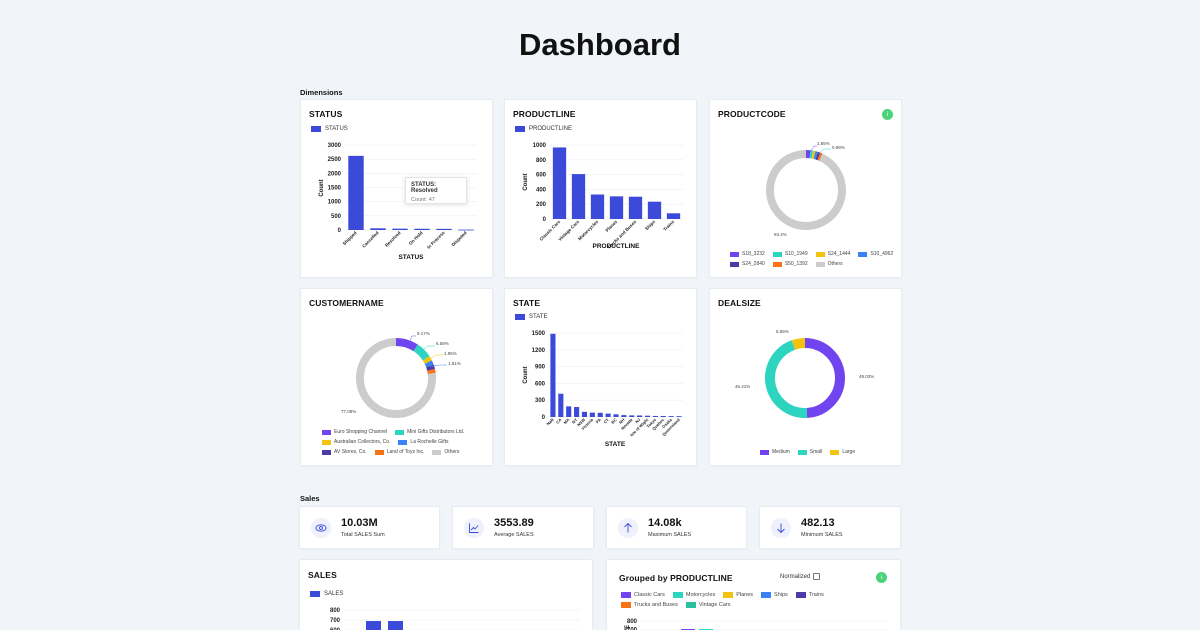 This screenshot has height=630, width=1200. Describe the element at coordinates (549, 421) in the screenshot. I see `x-tick-label: NaN` at that location.